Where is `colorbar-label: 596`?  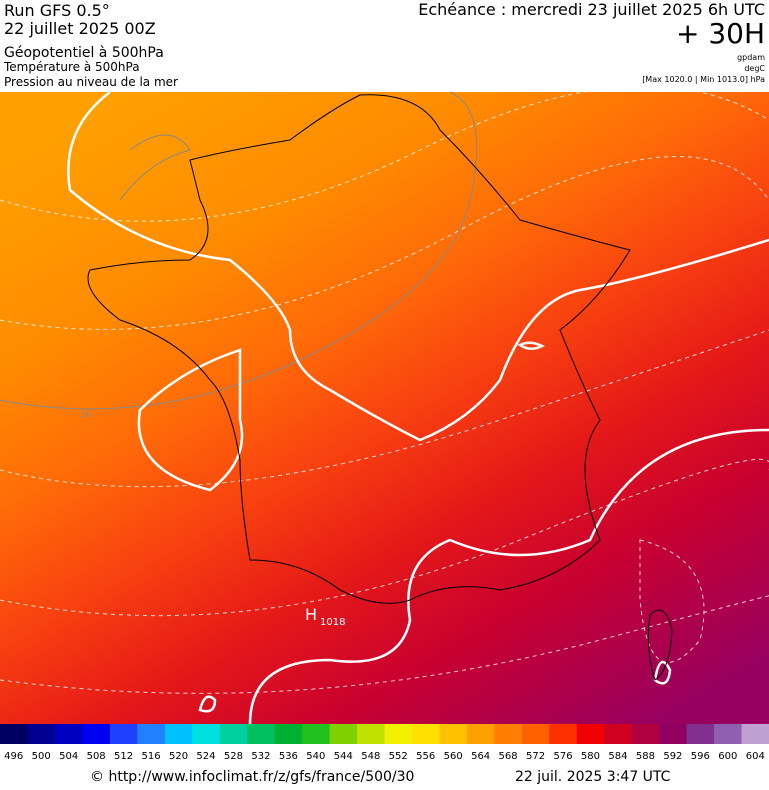 colorbar-label: 596 is located at coordinates (700, 756).